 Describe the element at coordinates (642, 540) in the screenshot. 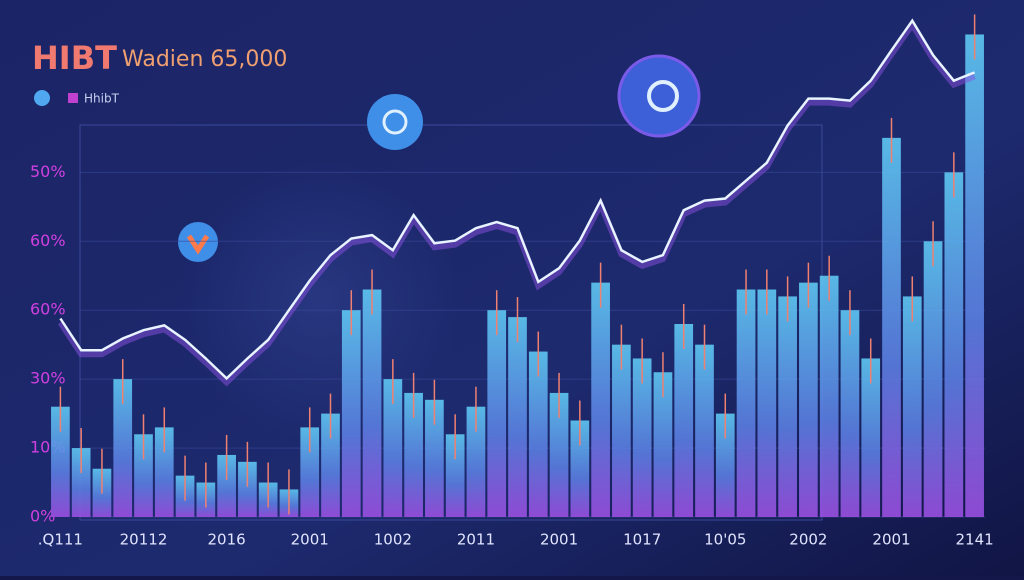

I see `x-tick-label: 1017` at that location.